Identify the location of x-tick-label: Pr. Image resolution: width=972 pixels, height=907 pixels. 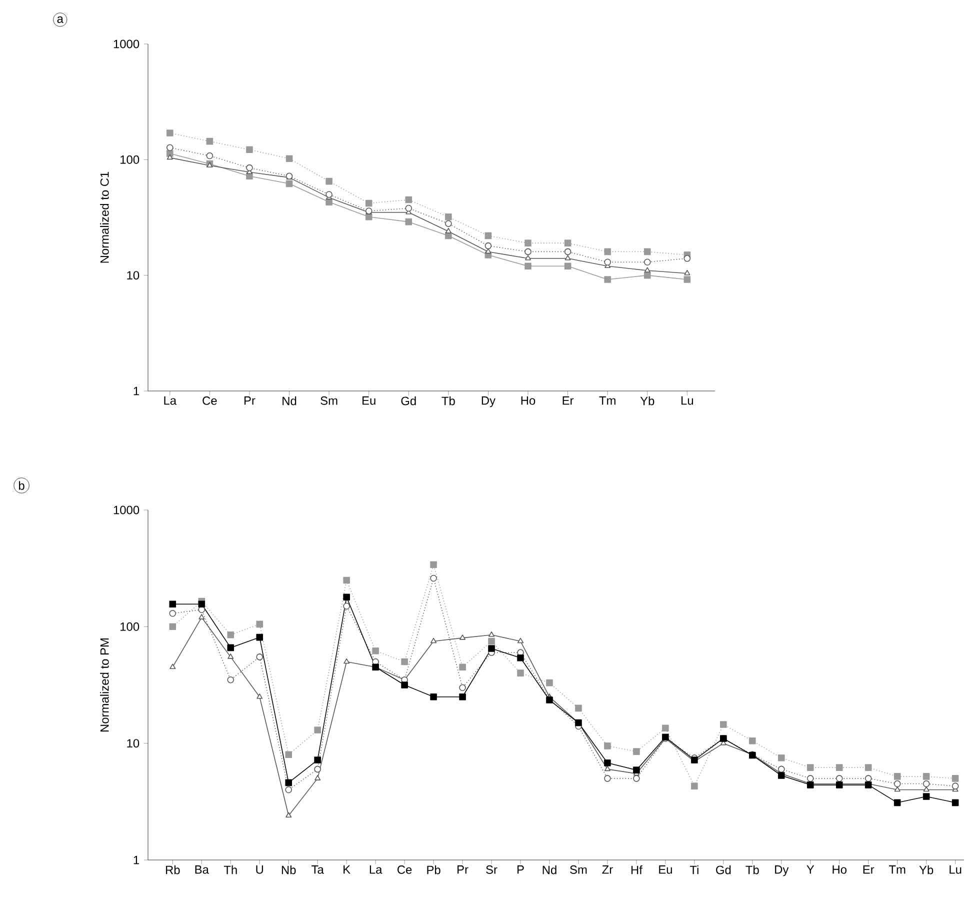
(250, 400).